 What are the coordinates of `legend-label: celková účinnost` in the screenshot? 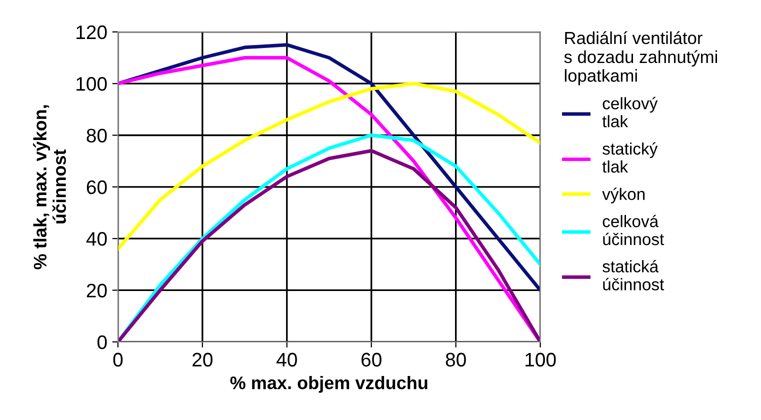 It's located at (633, 230).